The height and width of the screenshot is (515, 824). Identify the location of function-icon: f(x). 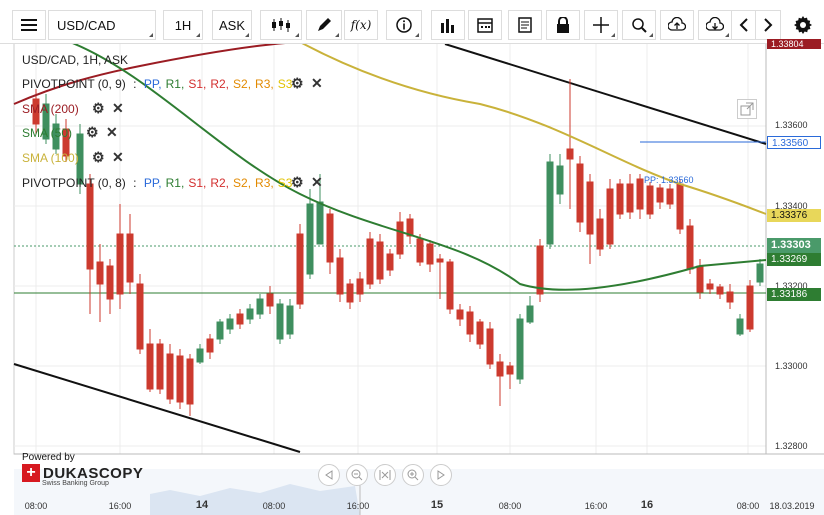
(361, 25).